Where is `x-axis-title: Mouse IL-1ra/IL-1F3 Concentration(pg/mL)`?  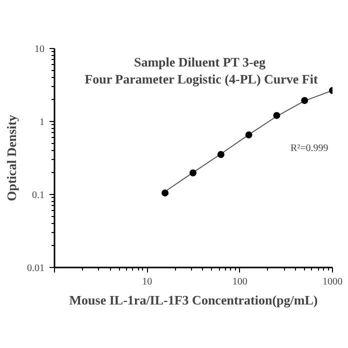 x-axis-title: Mouse IL-1ra/IL-1F3 Concentration(pg/mL) is located at coordinates (193, 300).